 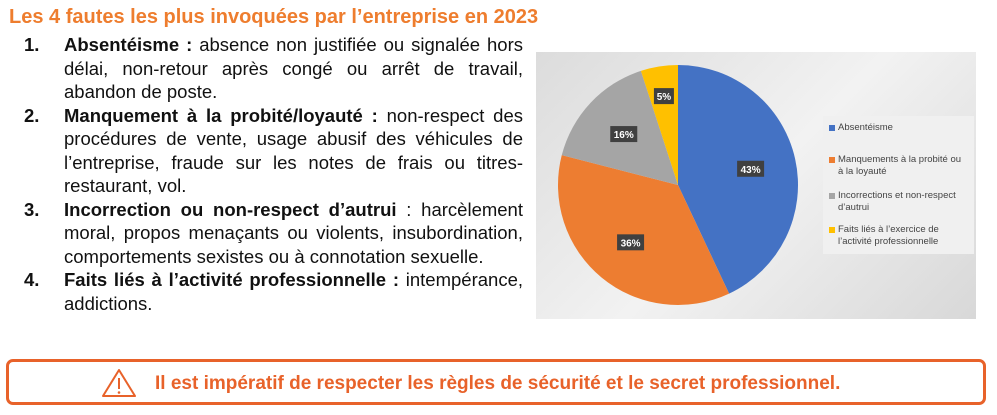 What do you see at coordinates (230, 209) in the screenshot?
I see `item-heading: Incorrection ou non-respect d’autrui` at bounding box center [230, 209].